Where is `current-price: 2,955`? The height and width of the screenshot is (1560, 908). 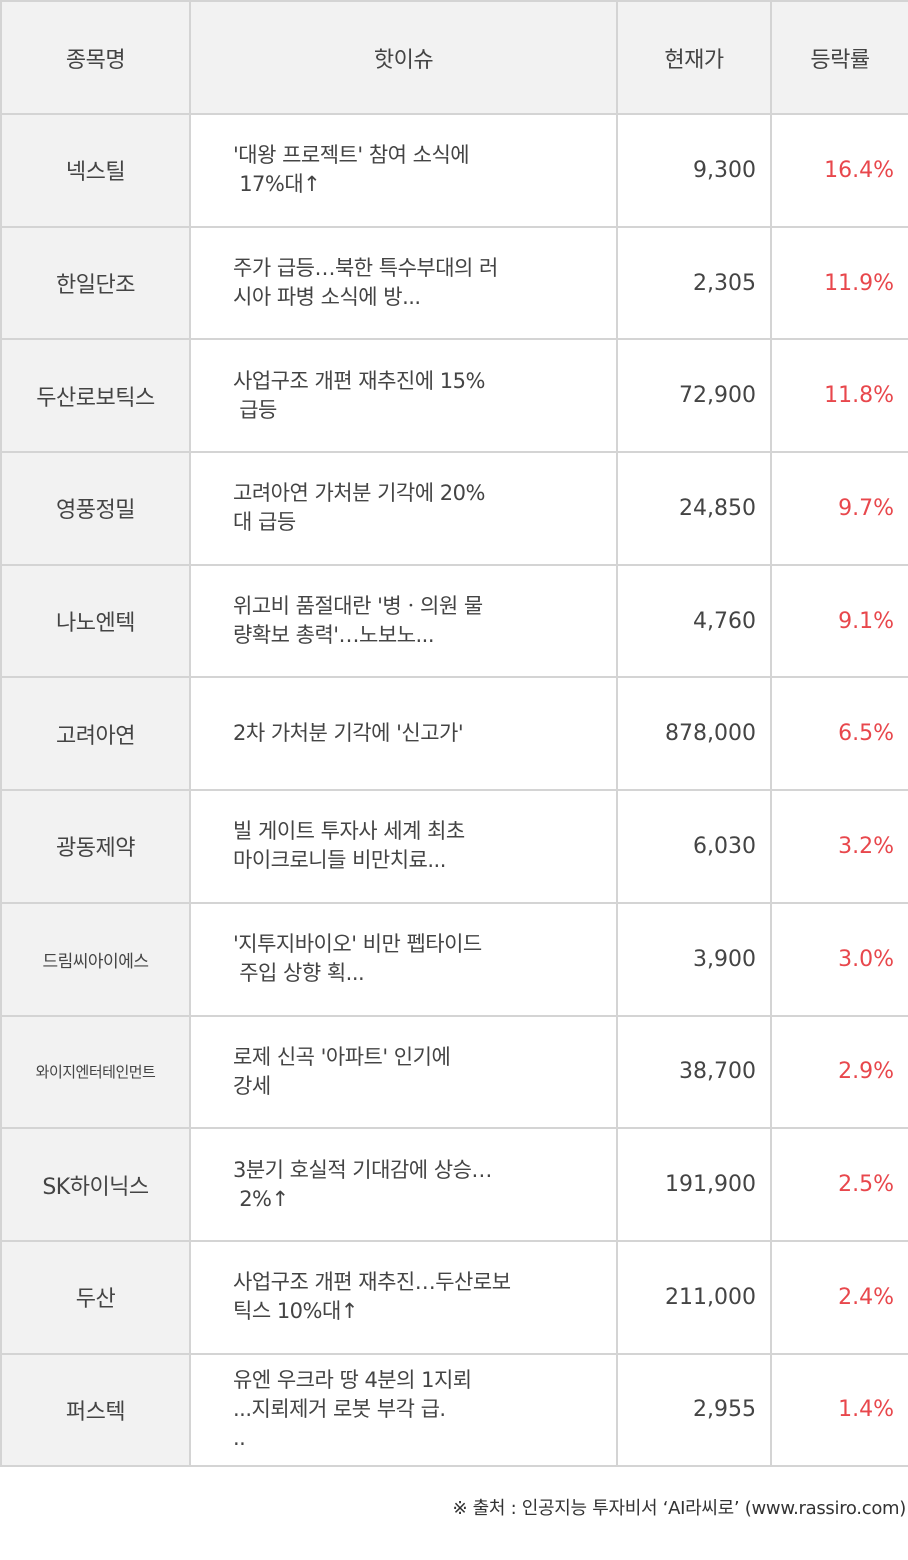 current-price: 2,955 is located at coordinates (694, 1410).